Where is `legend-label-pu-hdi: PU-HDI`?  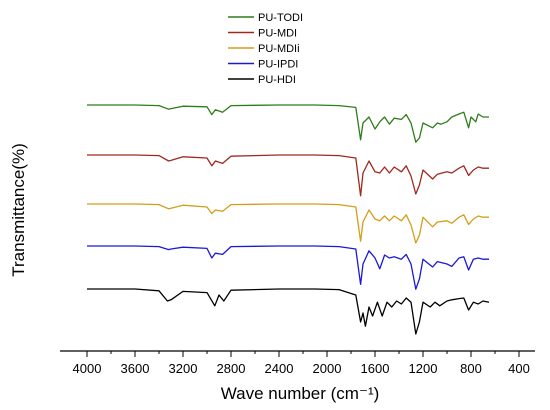
legend-label-pu-hdi: PU-HDI is located at coordinates (277, 80).